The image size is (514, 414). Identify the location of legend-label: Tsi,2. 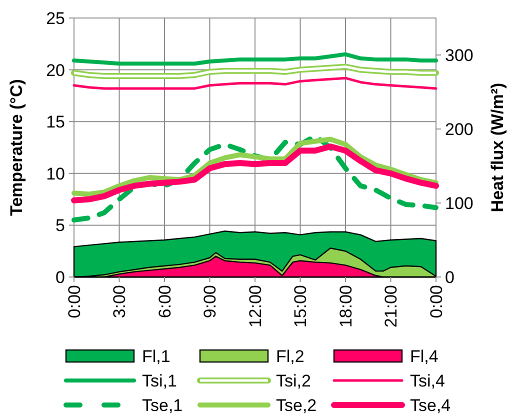
(293, 380).